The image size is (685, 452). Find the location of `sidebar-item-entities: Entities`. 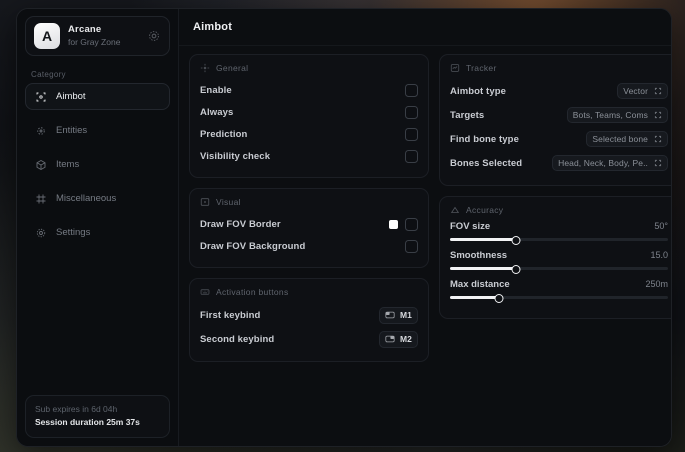

sidebar-item-entities: Entities is located at coordinates (97, 130).